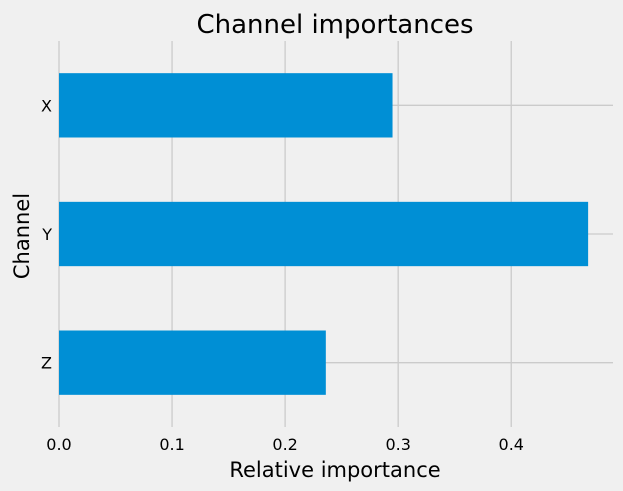 This screenshot has height=491, width=623. I want to click on bar-x, so click(226, 105).